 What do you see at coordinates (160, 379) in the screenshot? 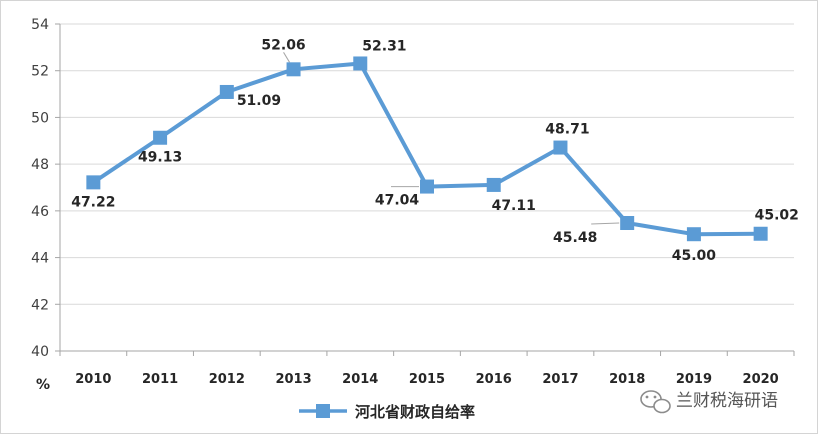
I see `x-tick-label: 2011` at bounding box center [160, 379].